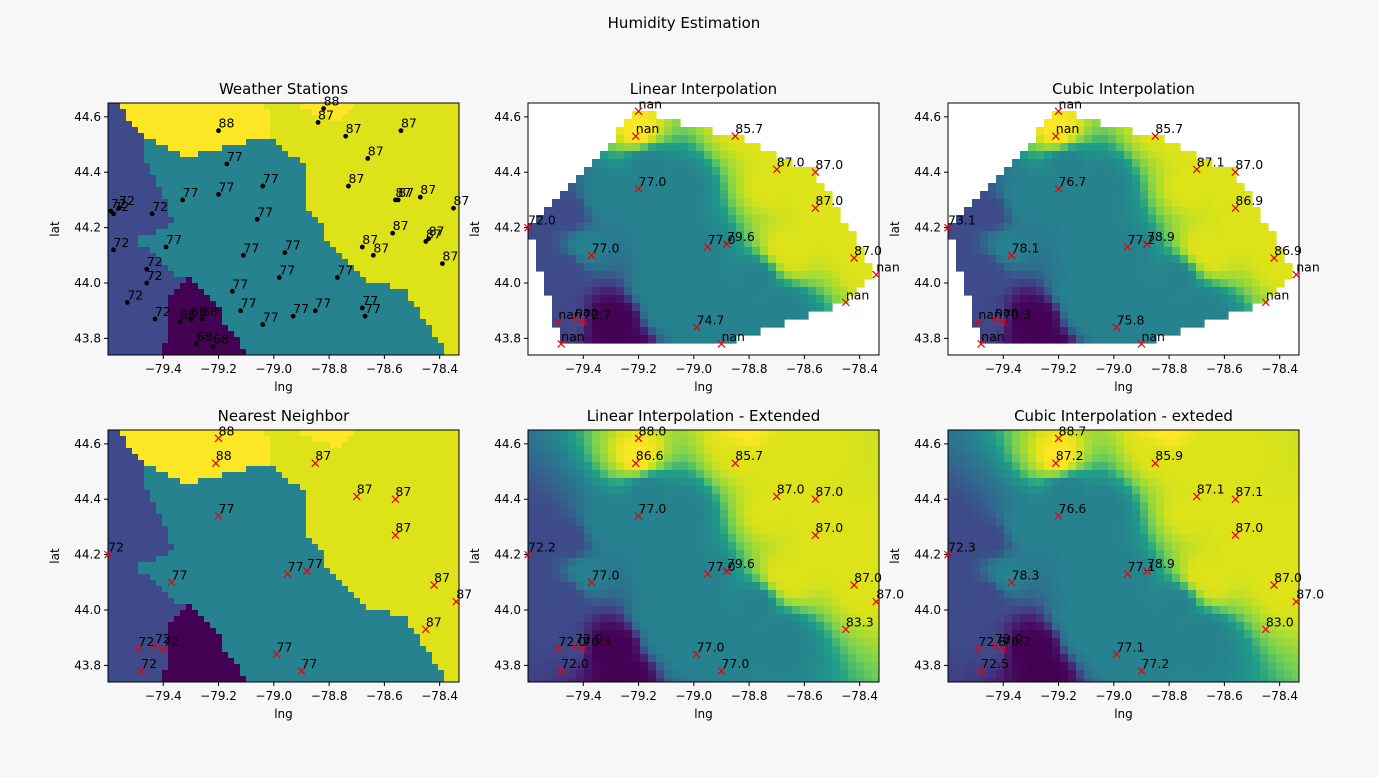 The width and height of the screenshot is (1379, 777). What do you see at coordinates (1155, 663) in the screenshot?
I see `data-label: 77.2` at bounding box center [1155, 663].